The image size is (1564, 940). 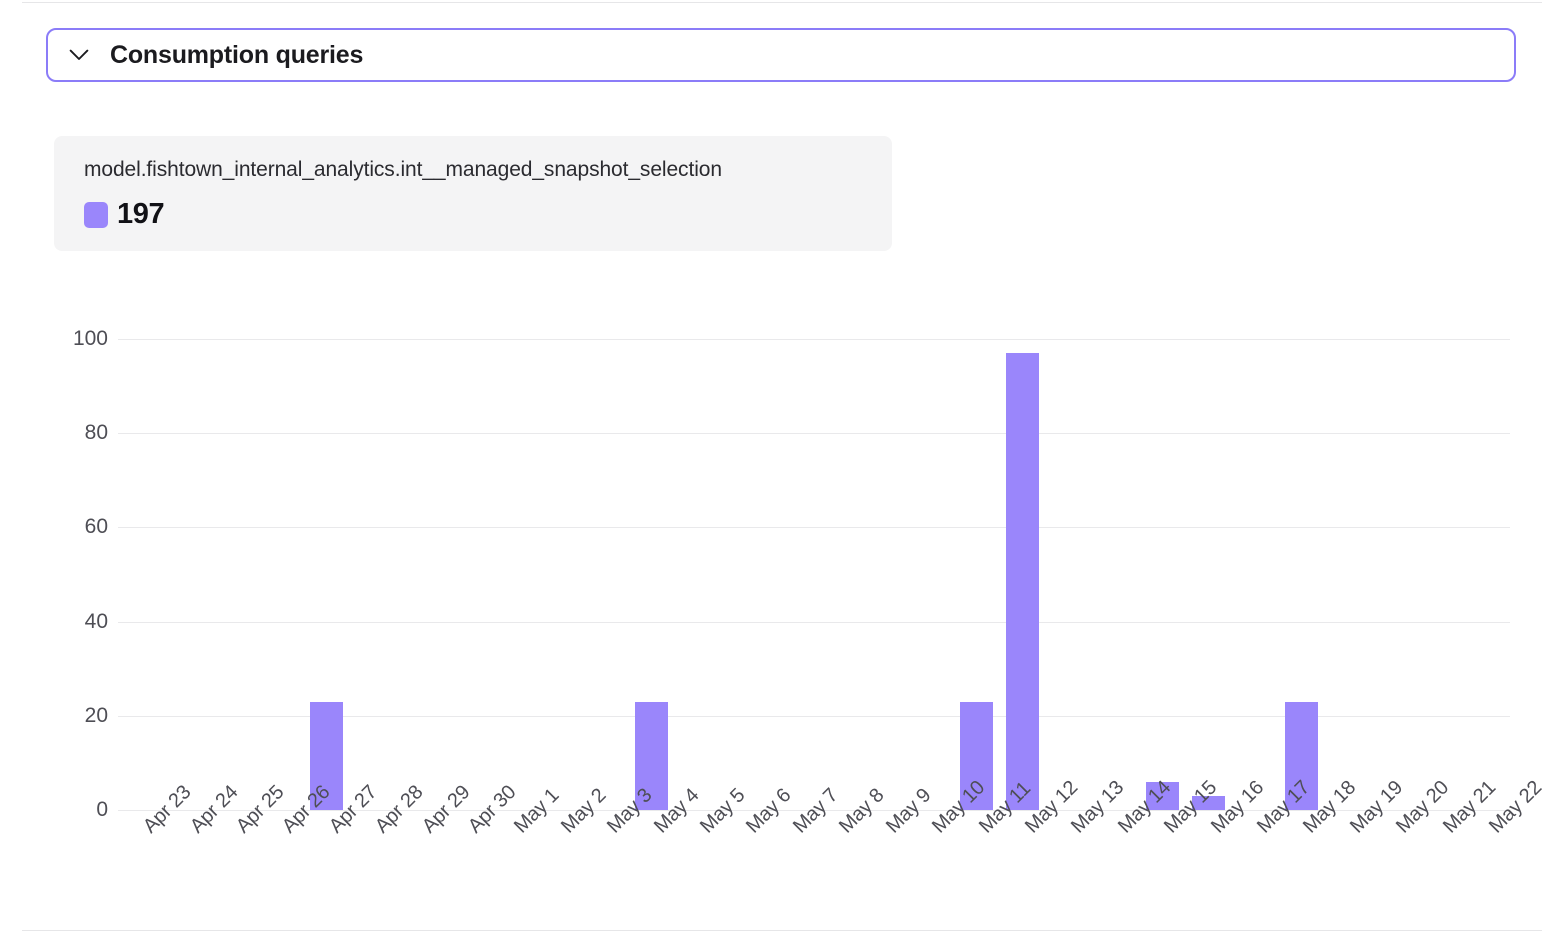 I want to click on x-axis-slot: May 11, so click(x=994, y=846).